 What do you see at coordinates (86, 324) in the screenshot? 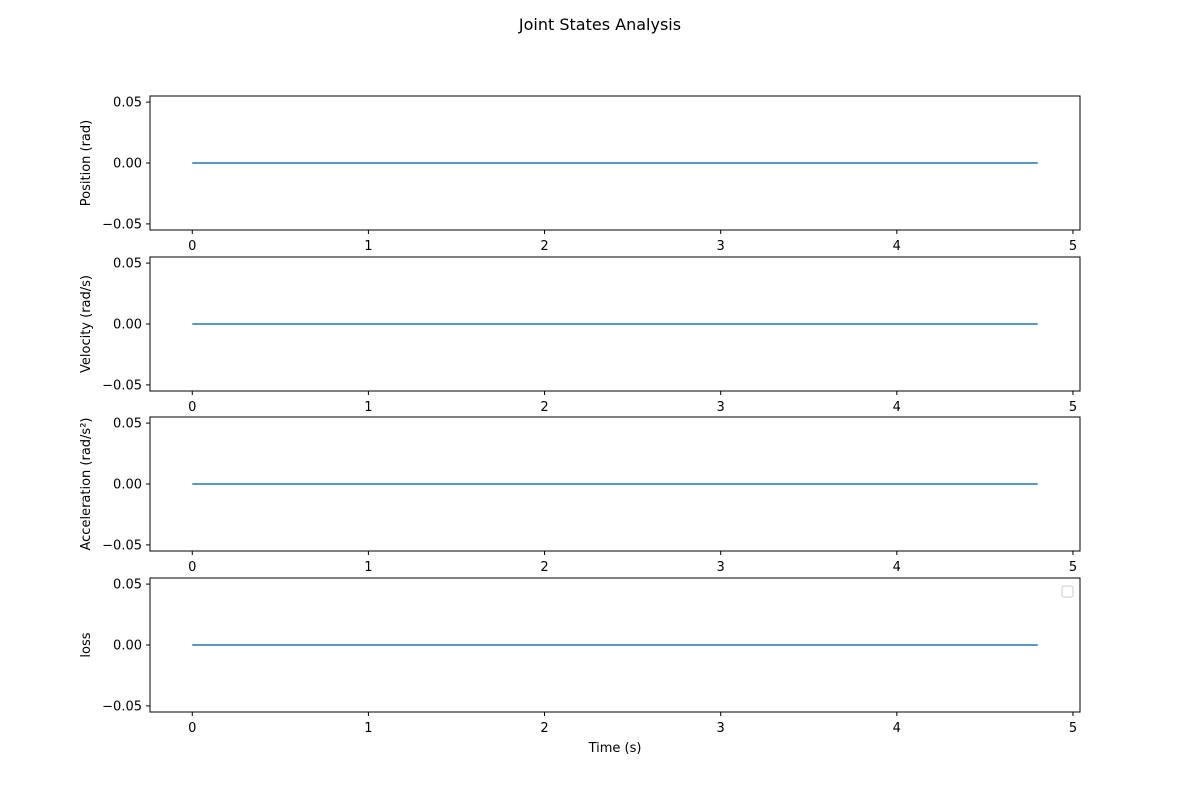
I see `y-axis-label: Velocity (rad/s)` at bounding box center [86, 324].